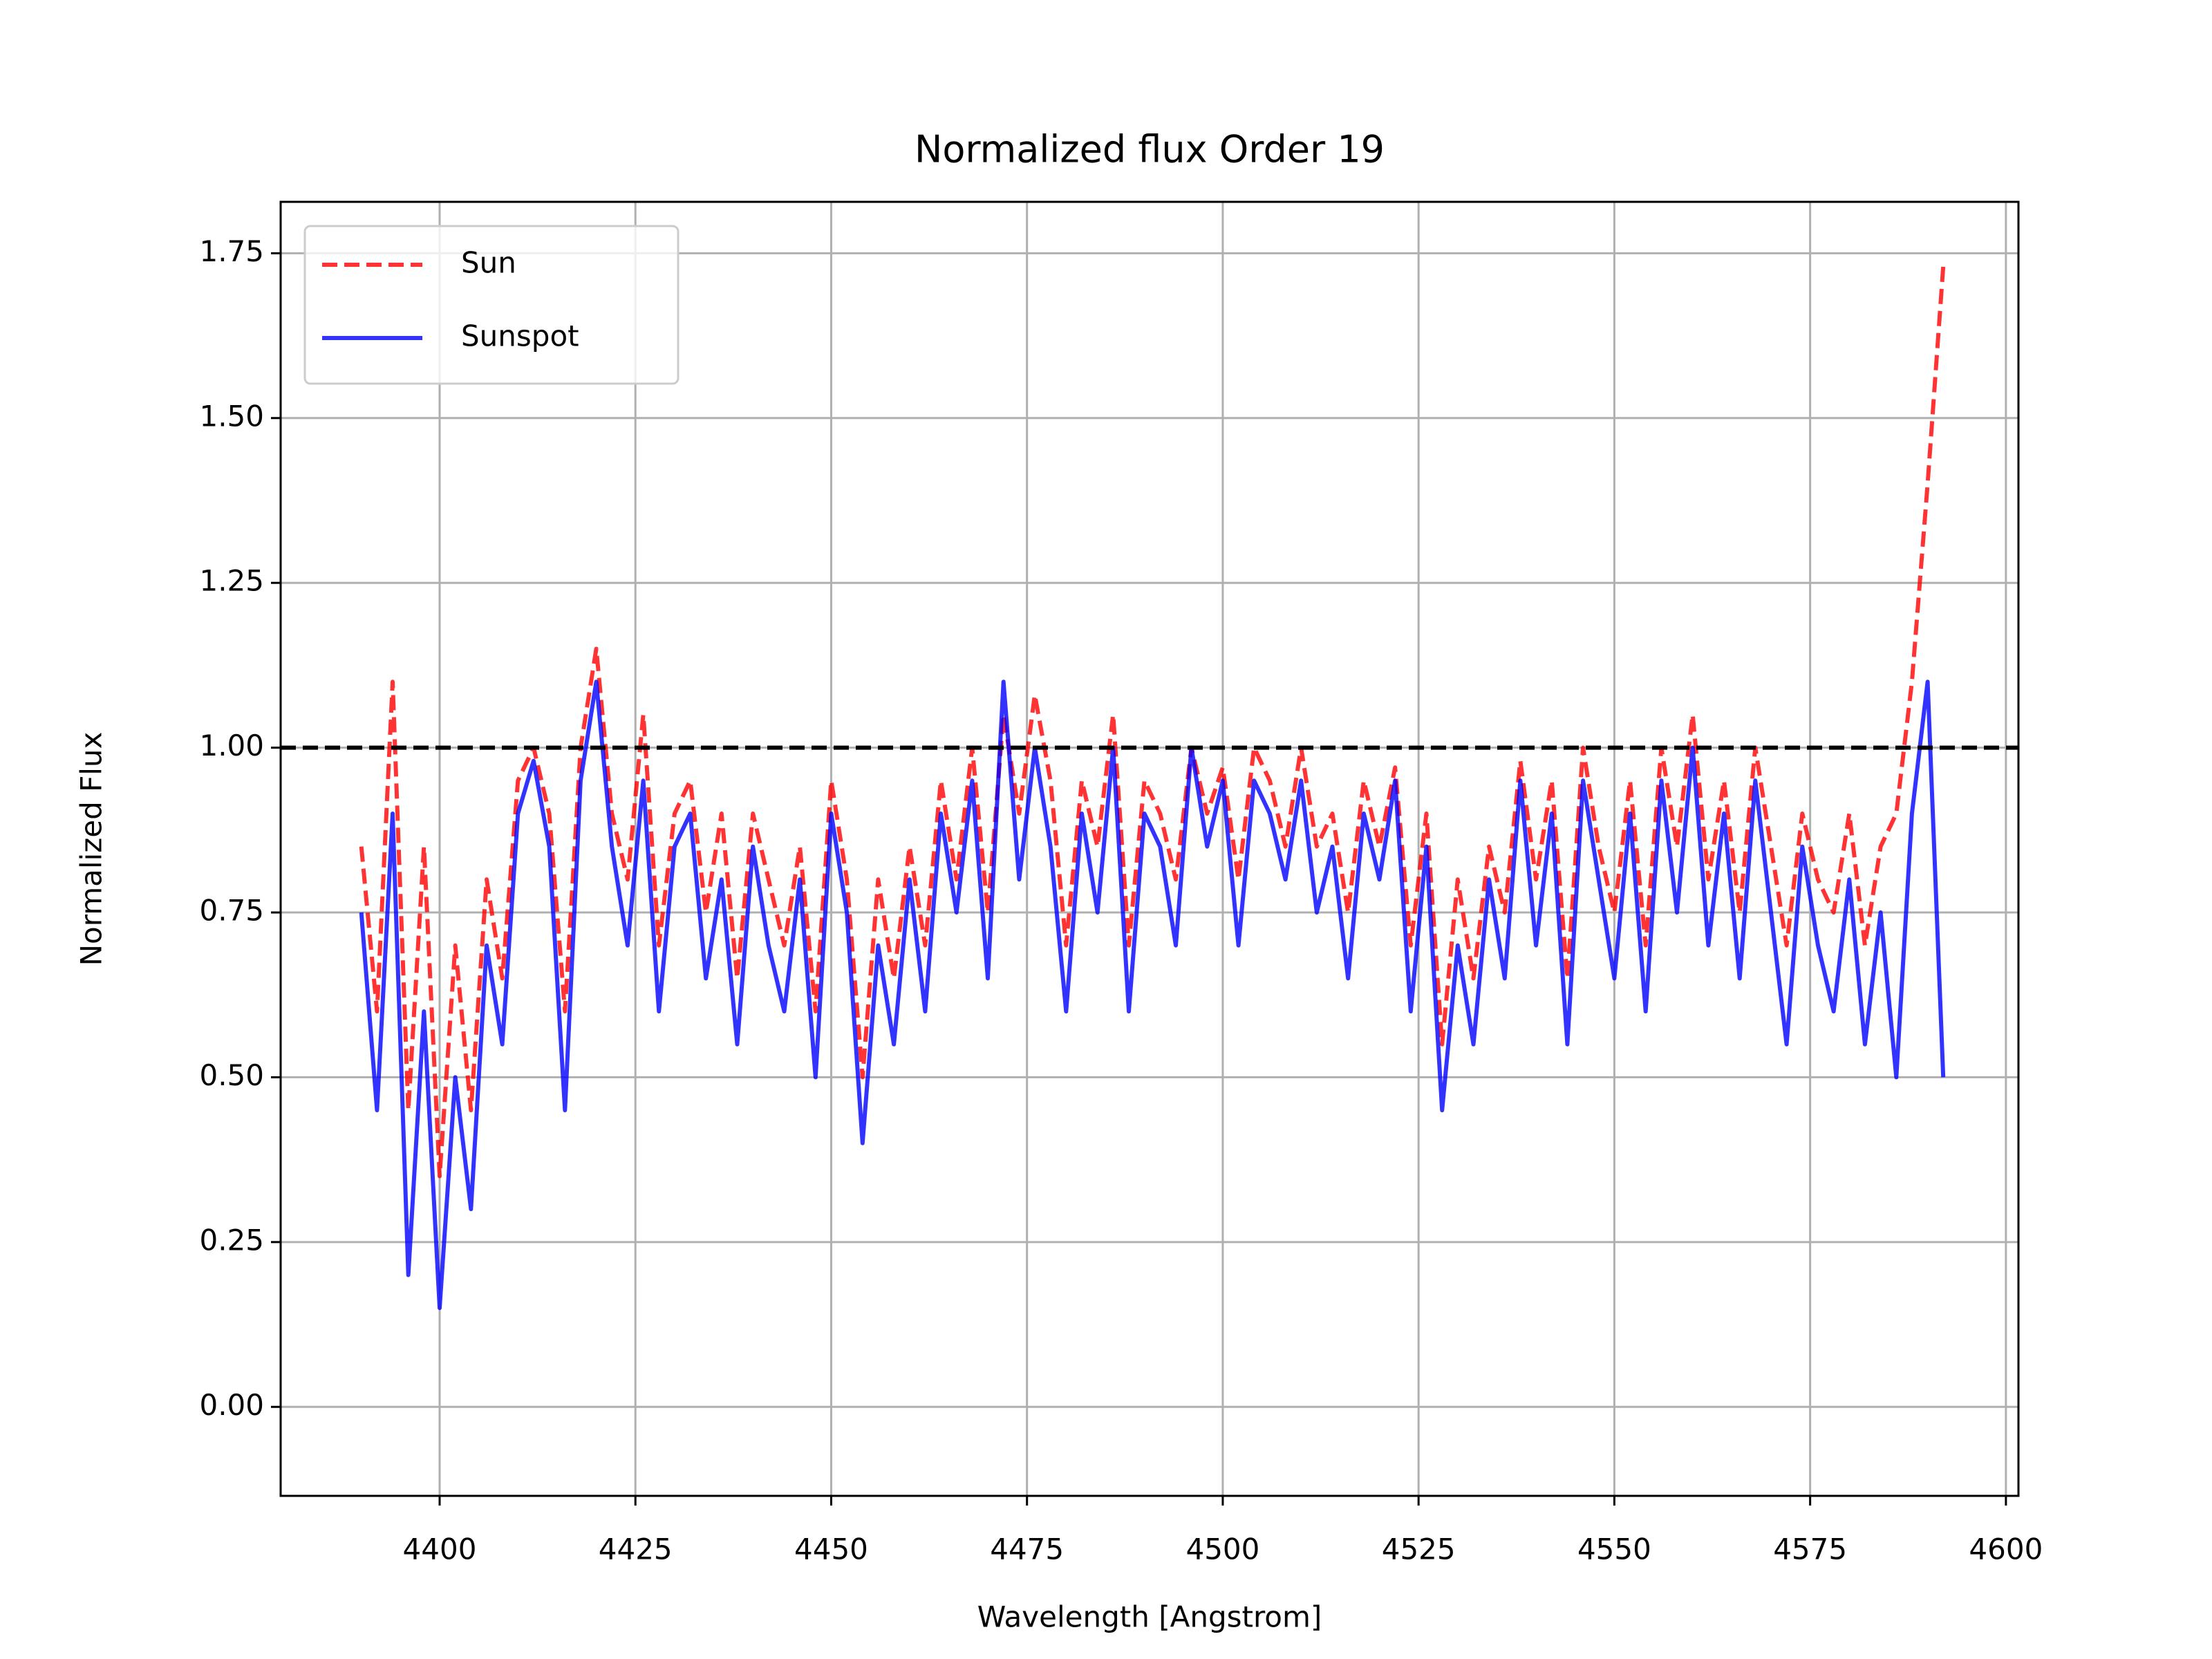 Image resolution: width=2212 pixels, height=1659 pixels. What do you see at coordinates (1149, 1617) in the screenshot?
I see `x-axis-label: Wavelength [Angstrom]` at bounding box center [1149, 1617].